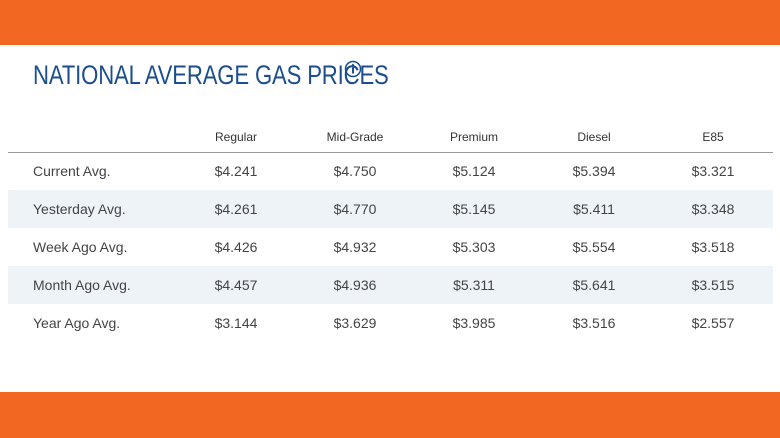 This screenshot has height=438, width=780. What do you see at coordinates (236, 171) in the screenshot?
I see `price-cell: $4.241` at bounding box center [236, 171].